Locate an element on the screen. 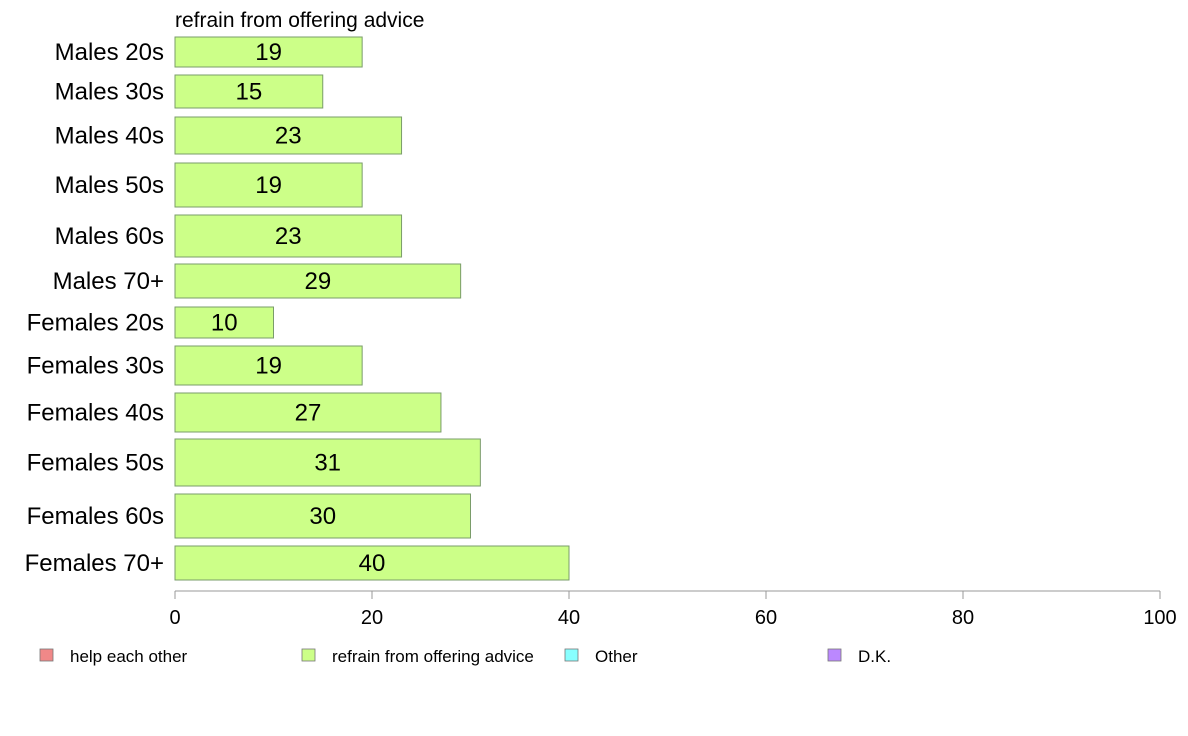 This screenshot has width=1188, height=736. category-label: Males 20s is located at coordinates (109, 52).